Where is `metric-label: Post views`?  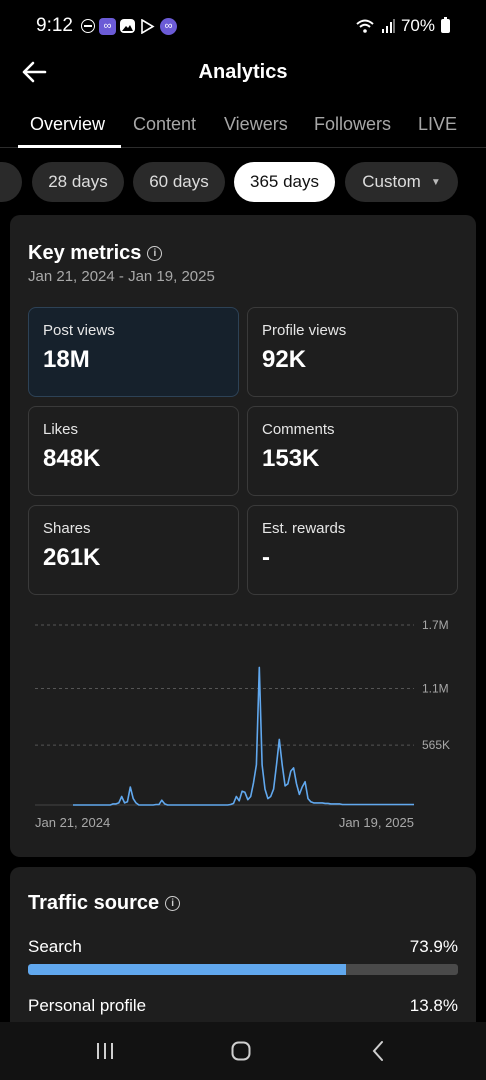
metric-label: Post views is located at coordinates (79, 330).